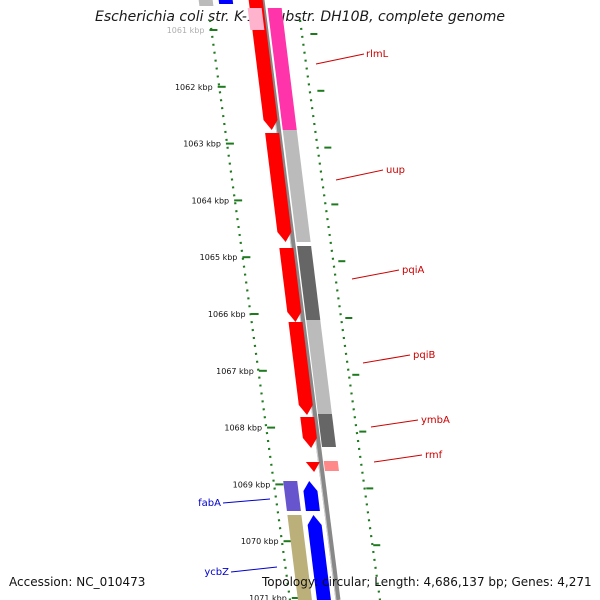  Describe the element at coordinates (226, 2) in the screenshot. I see `cds-arrow-top-blue` at that location.